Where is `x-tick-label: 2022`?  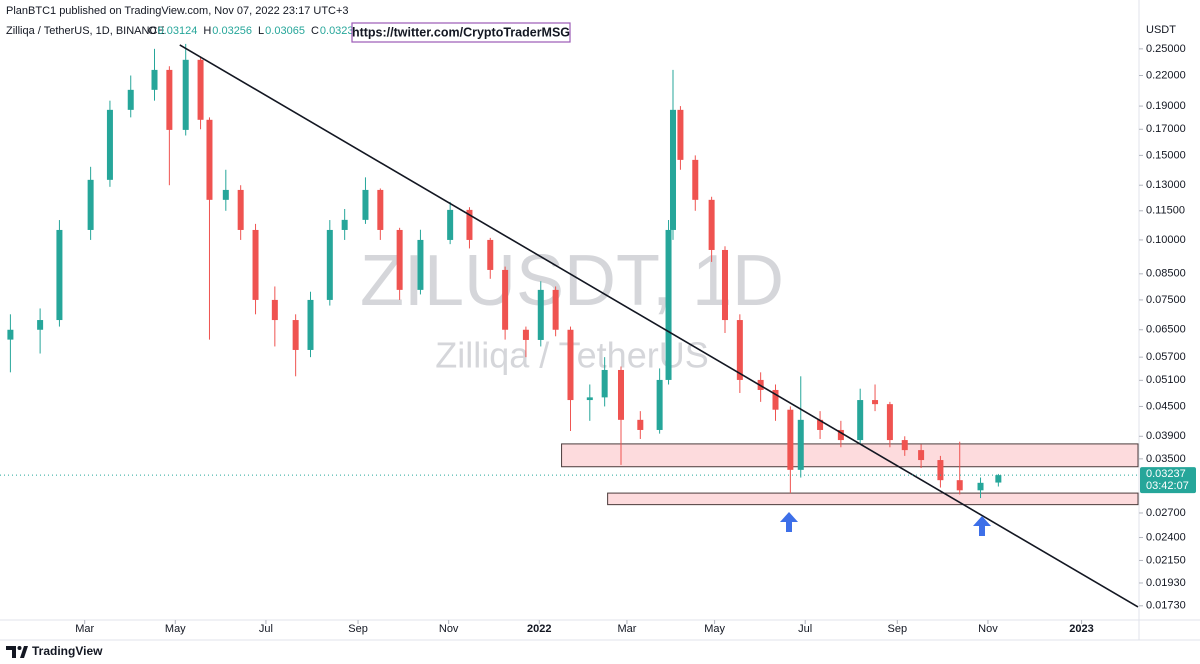 x-tick-label: 2022 is located at coordinates (539, 629).